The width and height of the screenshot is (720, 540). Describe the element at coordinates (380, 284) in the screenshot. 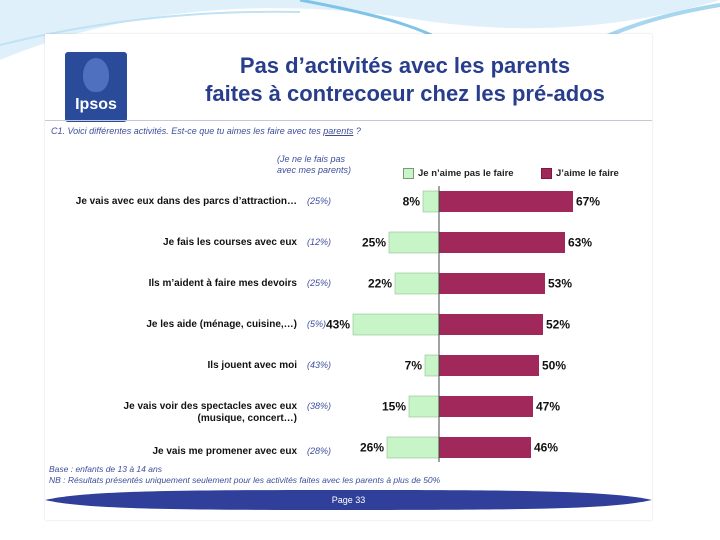

I see `data-label-dislike: 22%` at that location.